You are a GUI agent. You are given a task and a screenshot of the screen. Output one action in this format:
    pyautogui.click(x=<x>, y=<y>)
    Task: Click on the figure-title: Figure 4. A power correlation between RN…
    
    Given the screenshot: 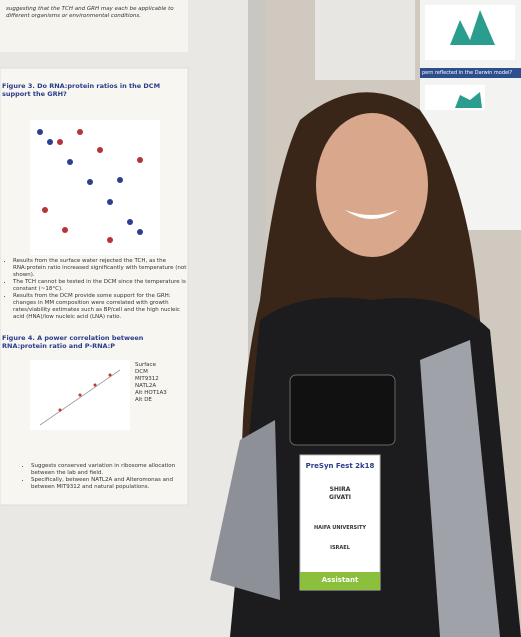 What is the action you would take?
    pyautogui.click(x=73, y=342)
    